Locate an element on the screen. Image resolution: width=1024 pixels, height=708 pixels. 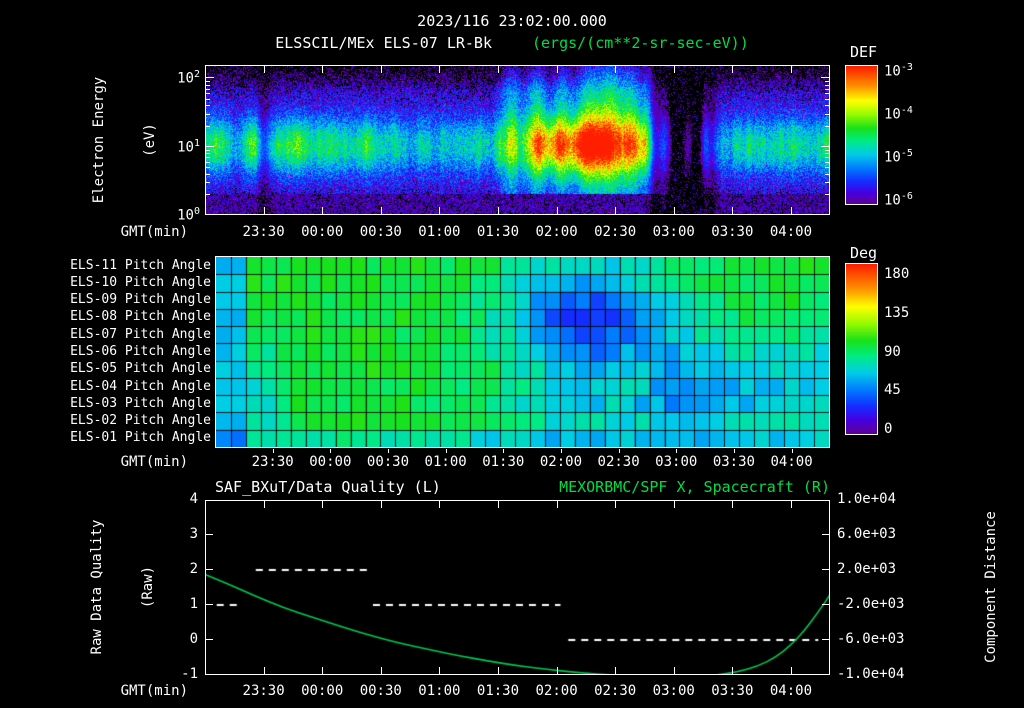
deg-colorbar is located at coordinates (861, 349).